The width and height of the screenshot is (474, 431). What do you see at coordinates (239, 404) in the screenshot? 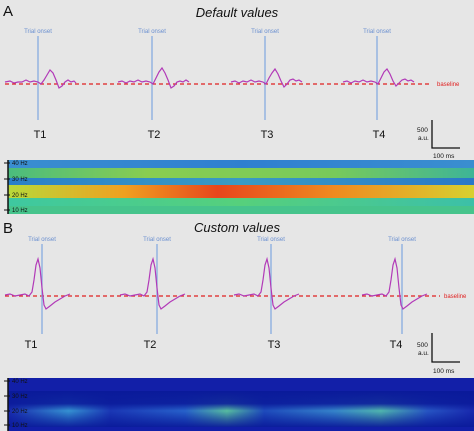
I see `spectrogram-b: 40 Hz 30 Hz 20 Hz 10 Hz` at bounding box center [239, 404].